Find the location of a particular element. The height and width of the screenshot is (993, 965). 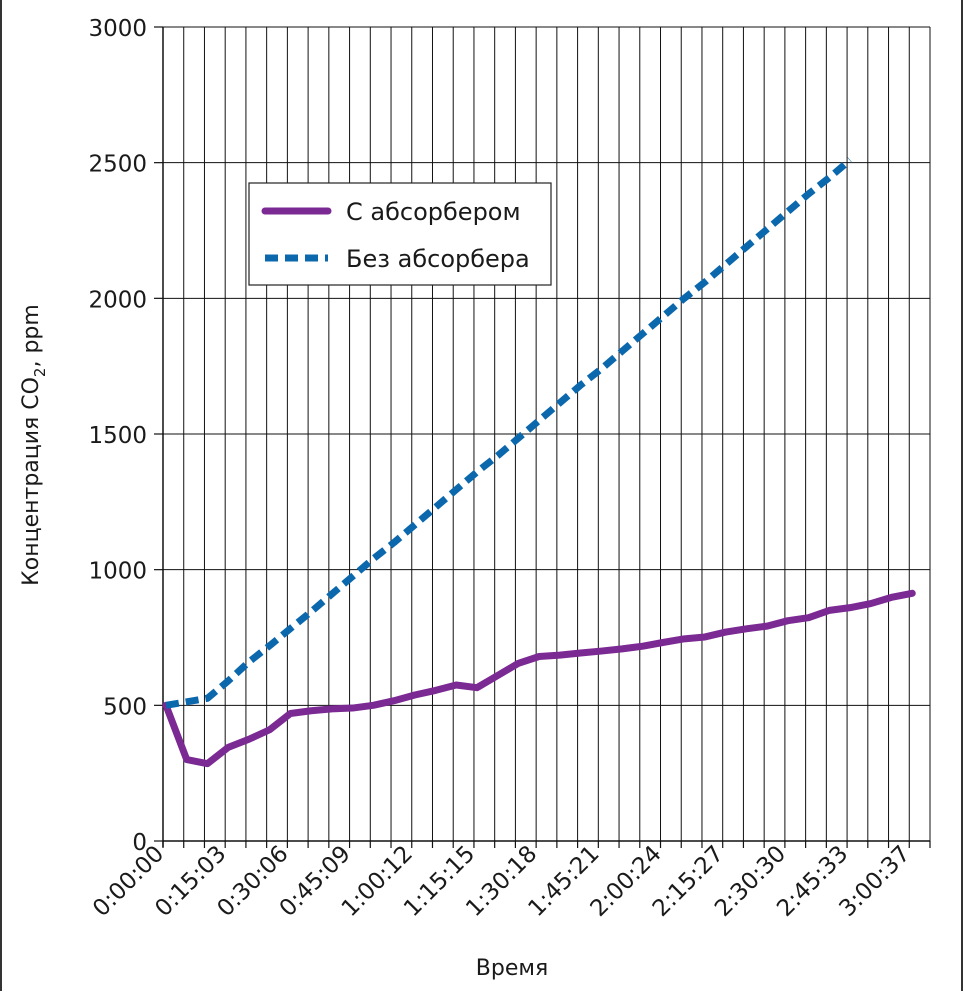

series-line-with-absorber is located at coordinates (539, 678).